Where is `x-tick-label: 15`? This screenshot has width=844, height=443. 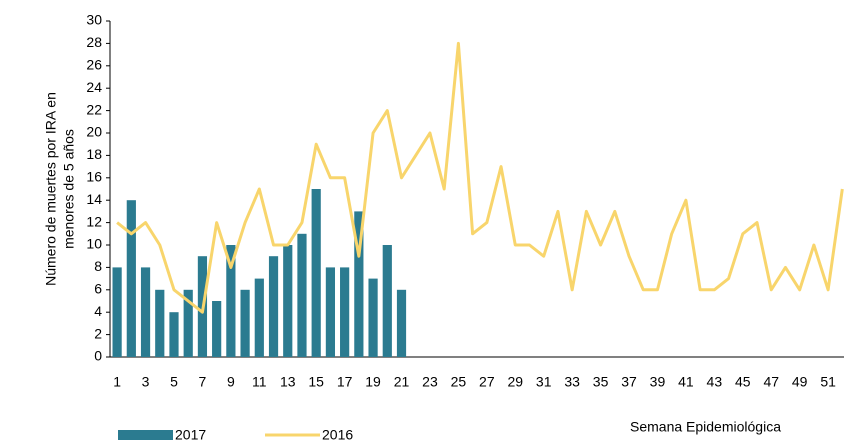 x-tick-label: 15 is located at coordinates (316, 382).